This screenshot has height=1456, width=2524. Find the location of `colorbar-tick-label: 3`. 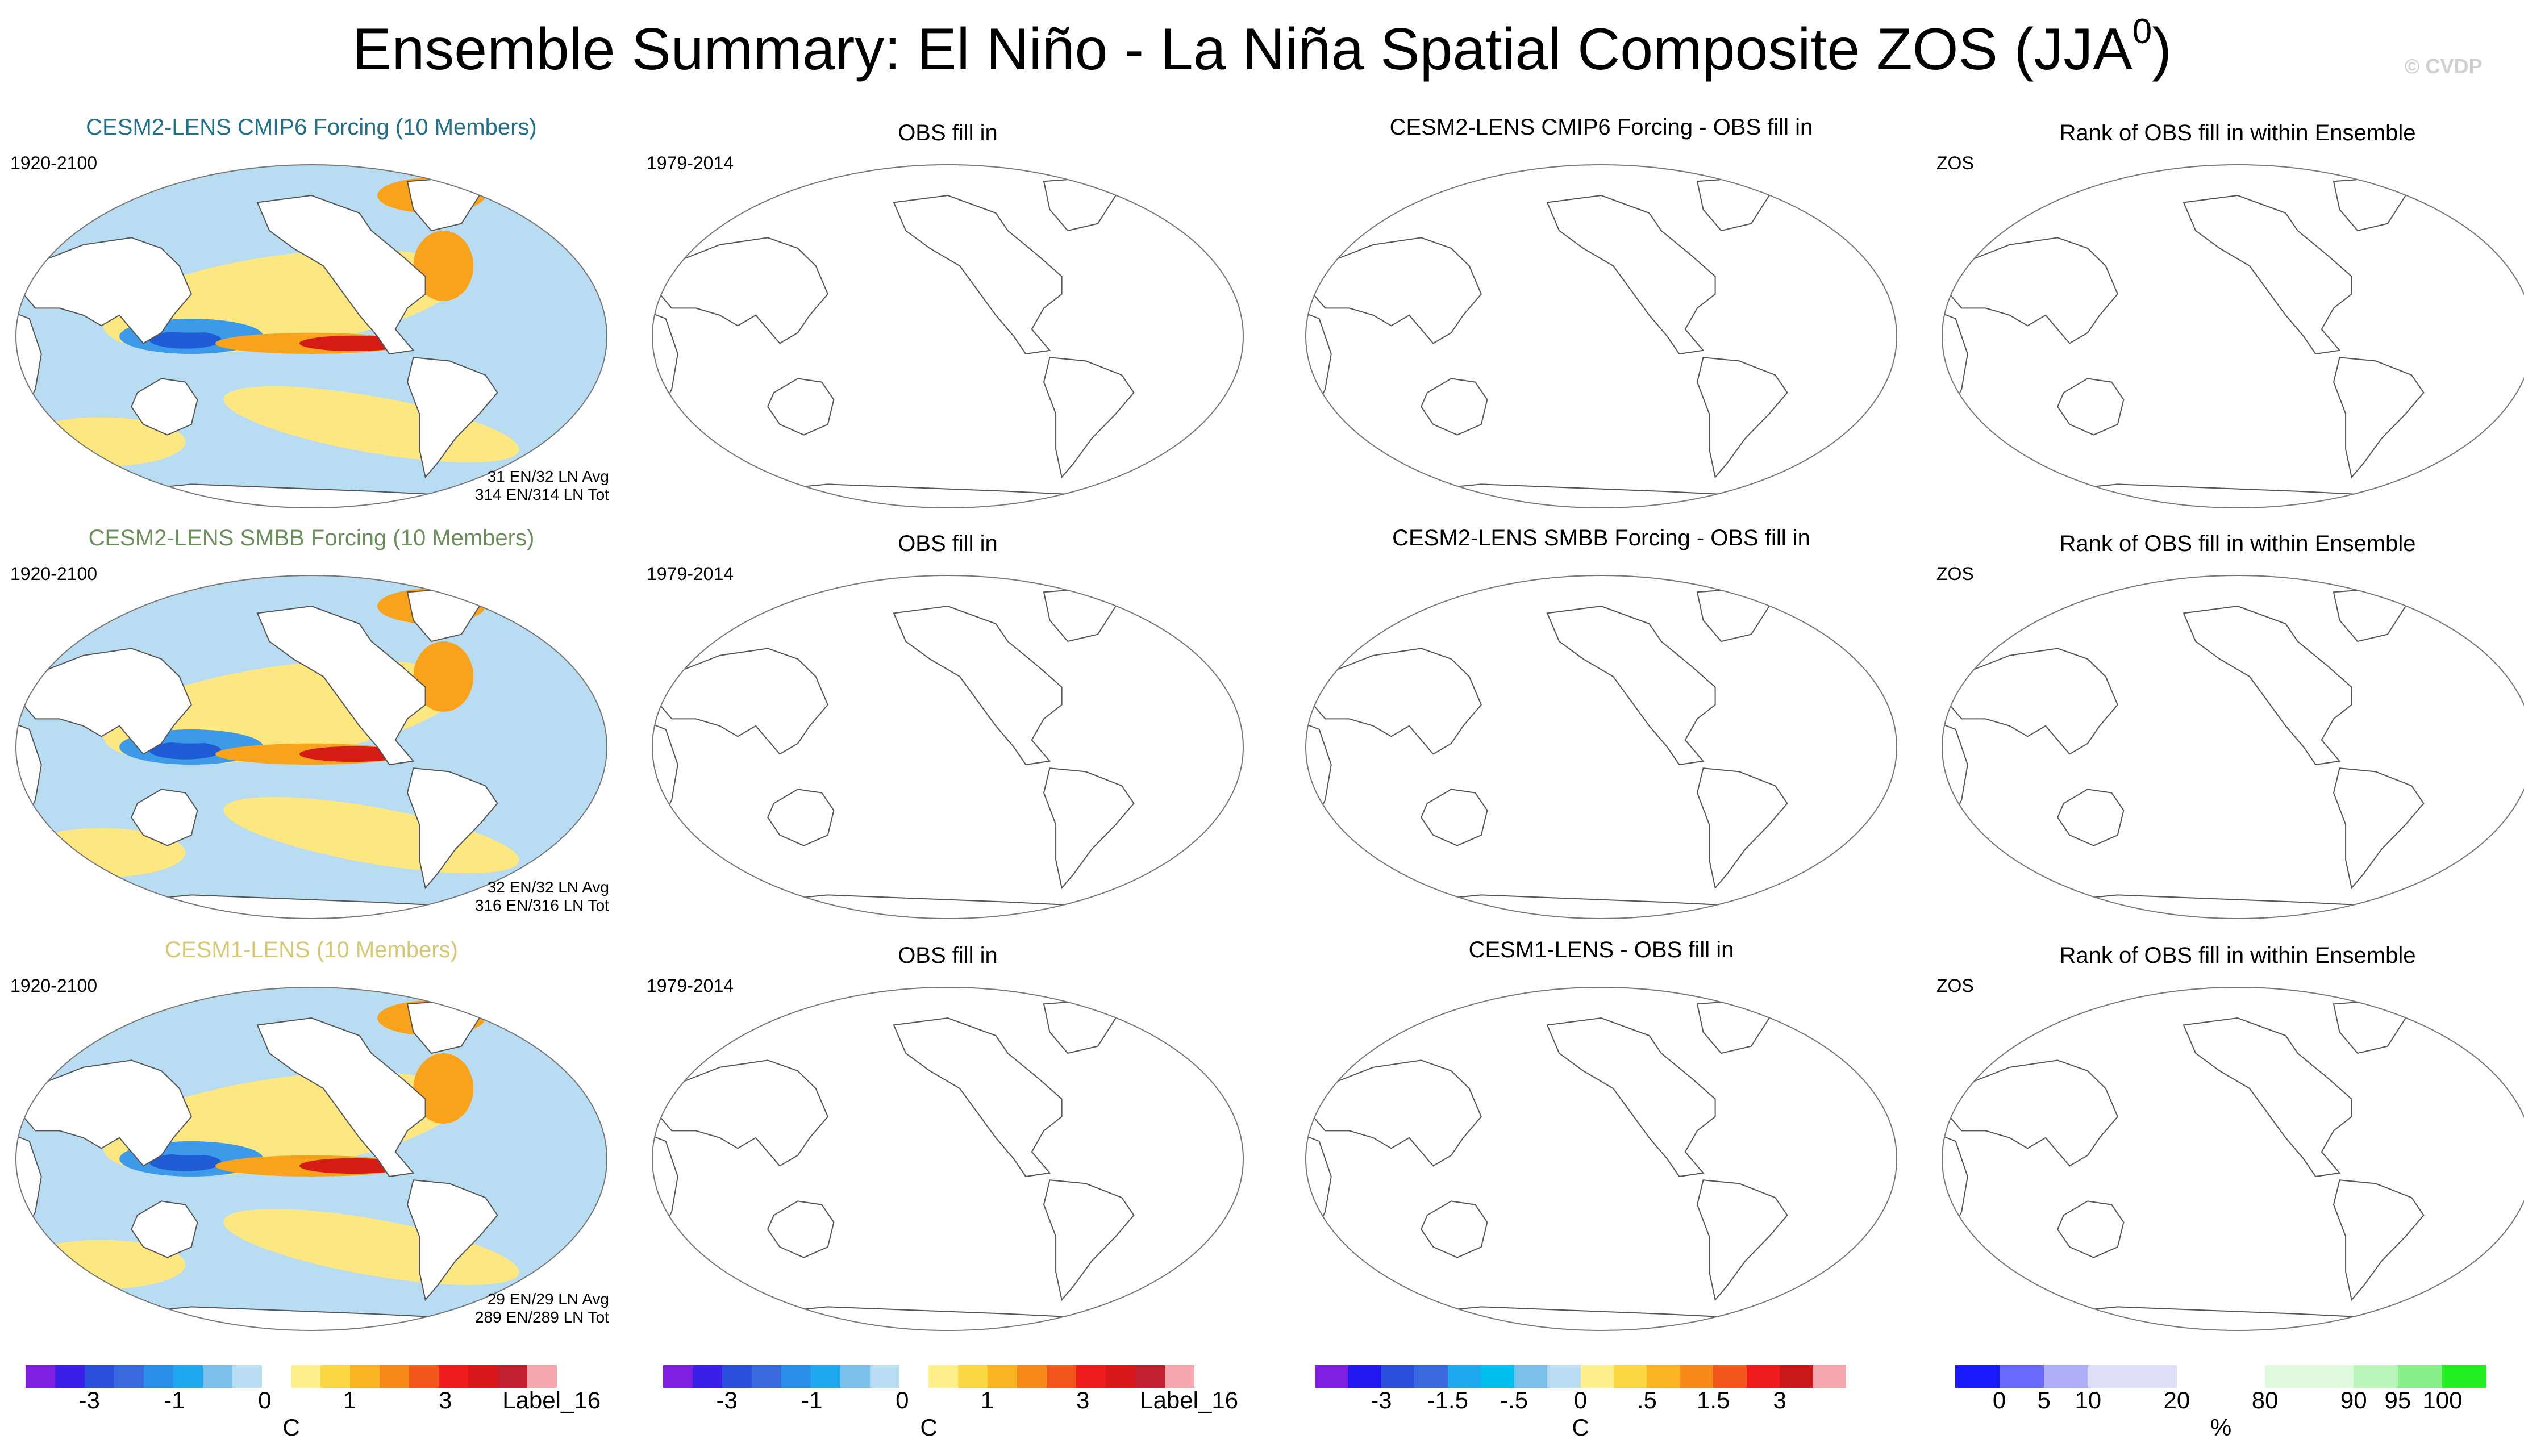

colorbar-tick-label: 3 is located at coordinates (1083, 1400).